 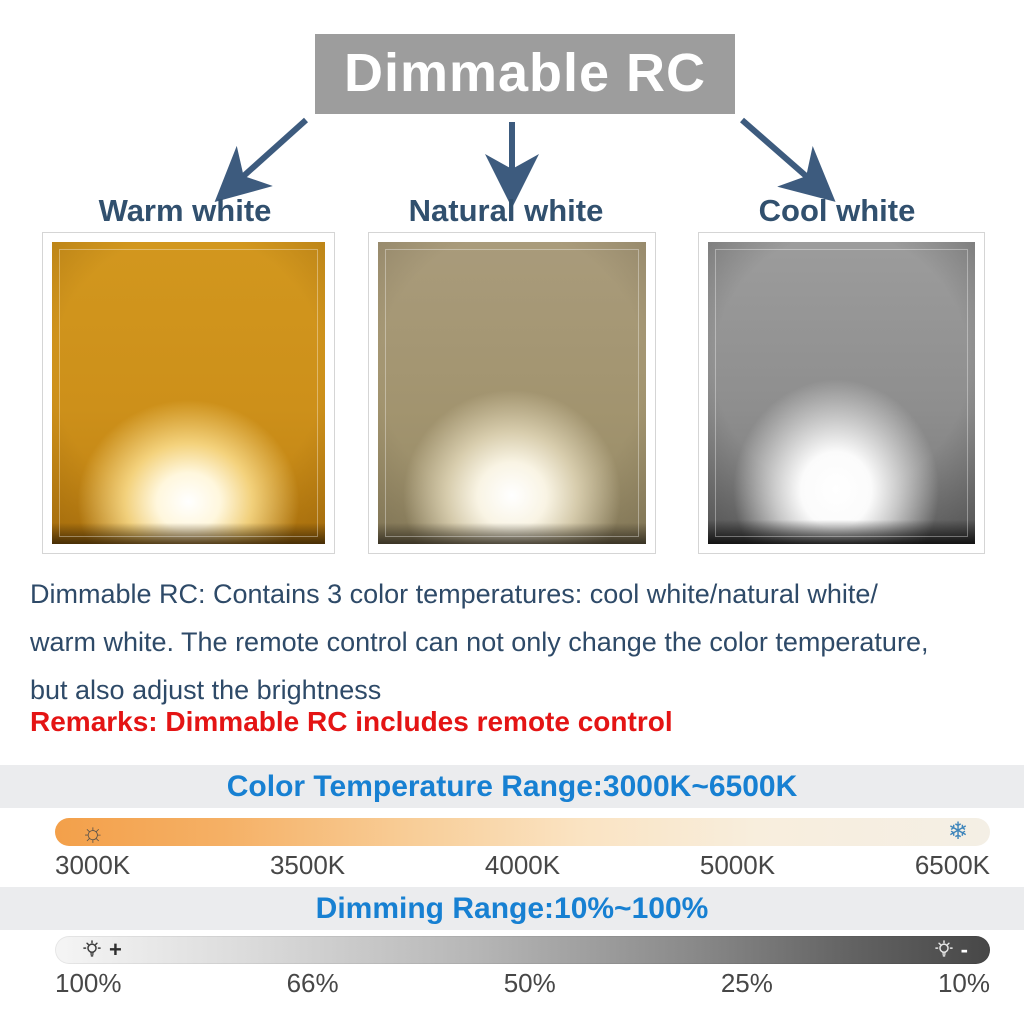 I want to click on color-temperature-heading-text: Color Temperature Range:3000K~6500K, so click(x=512, y=786).